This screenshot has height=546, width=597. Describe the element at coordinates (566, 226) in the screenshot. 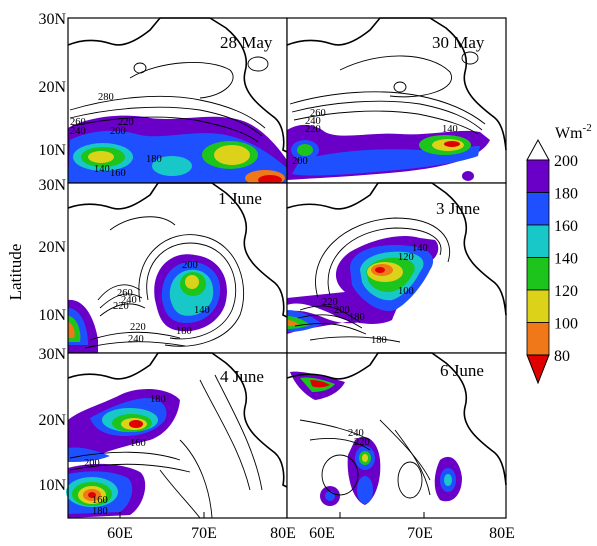

I see `colorbar-tick-label: 160` at that location.